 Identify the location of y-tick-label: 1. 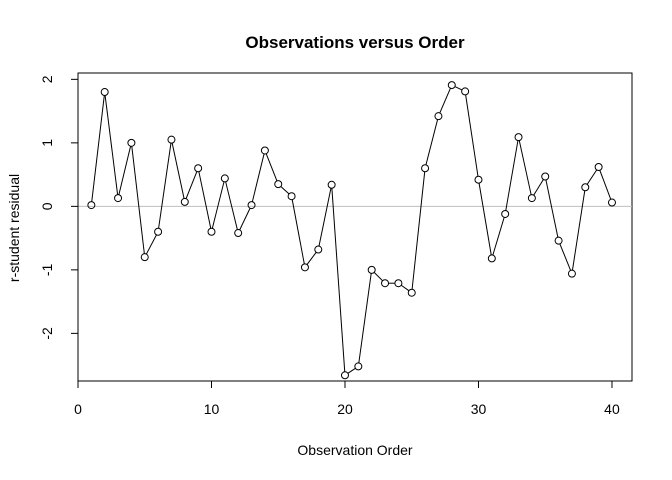
(47, 143).